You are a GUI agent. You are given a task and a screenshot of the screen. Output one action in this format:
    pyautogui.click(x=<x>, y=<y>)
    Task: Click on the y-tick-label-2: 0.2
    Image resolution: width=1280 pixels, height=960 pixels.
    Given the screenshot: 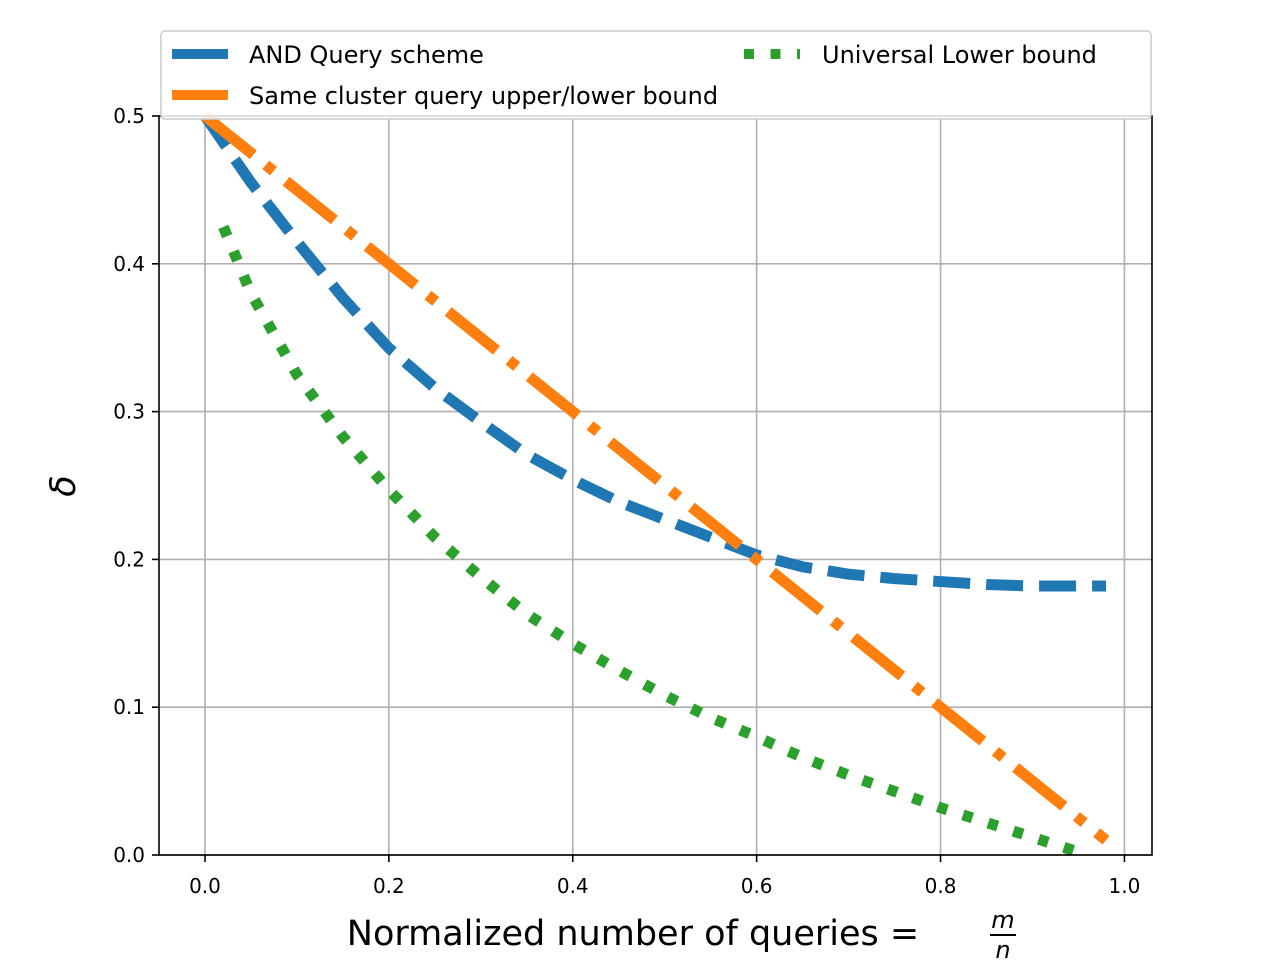 What is the action you would take?
    pyautogui.click(x=129, y=559)
    